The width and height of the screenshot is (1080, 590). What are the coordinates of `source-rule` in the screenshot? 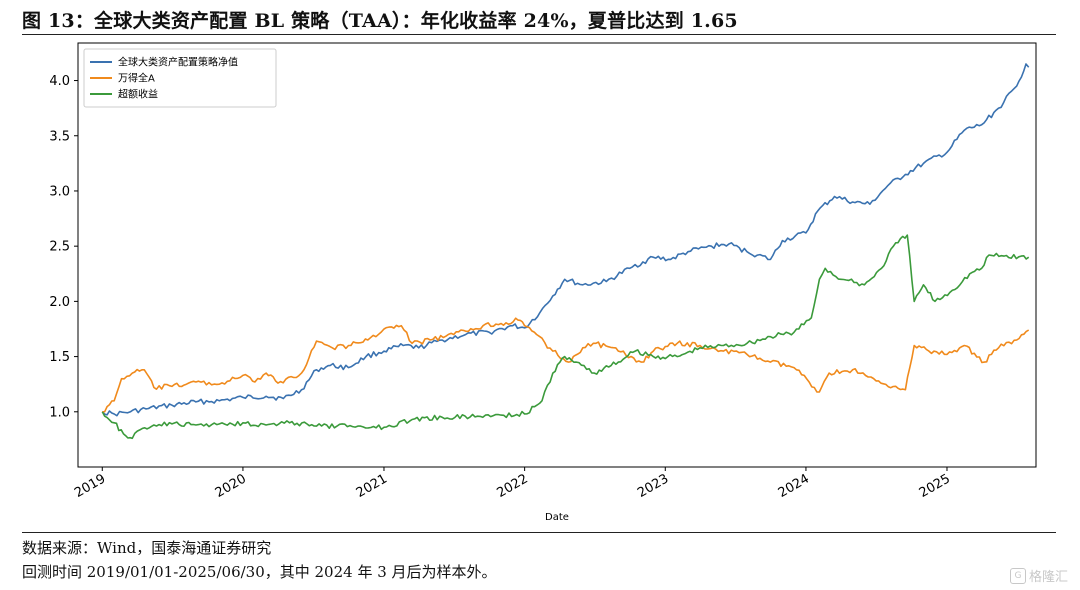 It's located at (539, 532).